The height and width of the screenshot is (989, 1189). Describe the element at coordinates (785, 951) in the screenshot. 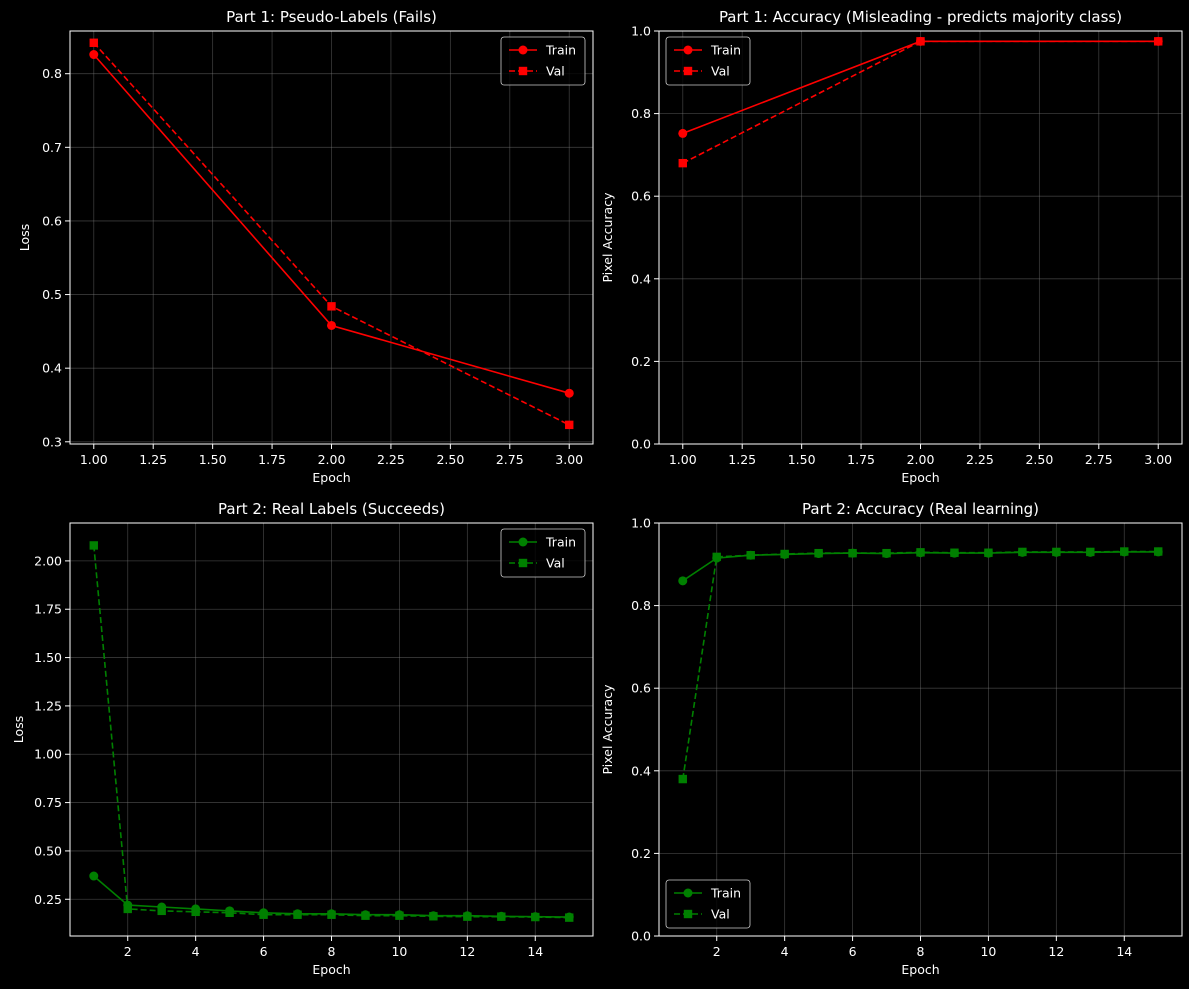

I see `x-tick-label: 4` at that location.